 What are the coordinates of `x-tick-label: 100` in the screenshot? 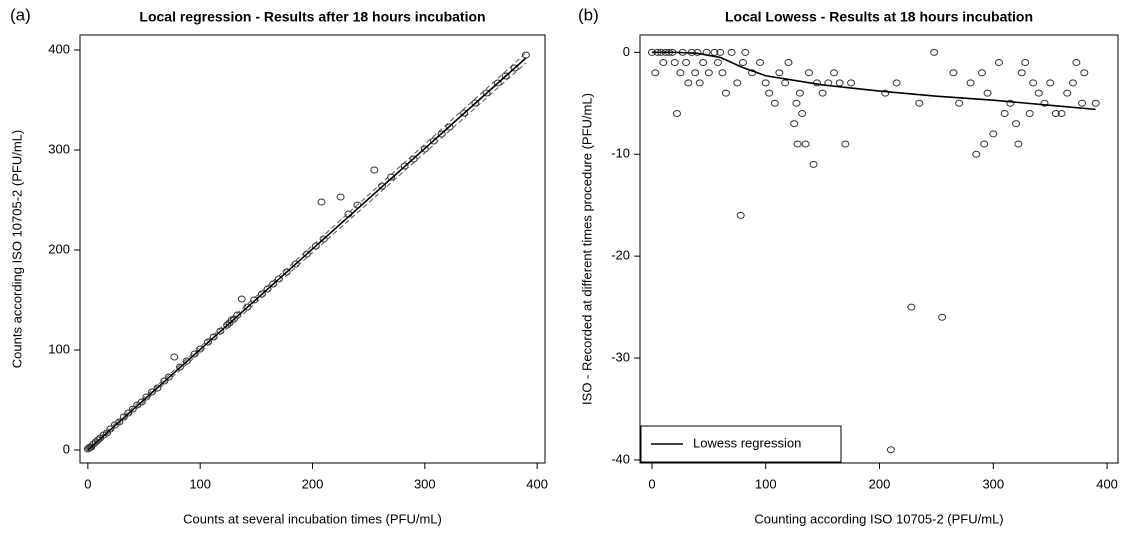 It's located at (766, 483).